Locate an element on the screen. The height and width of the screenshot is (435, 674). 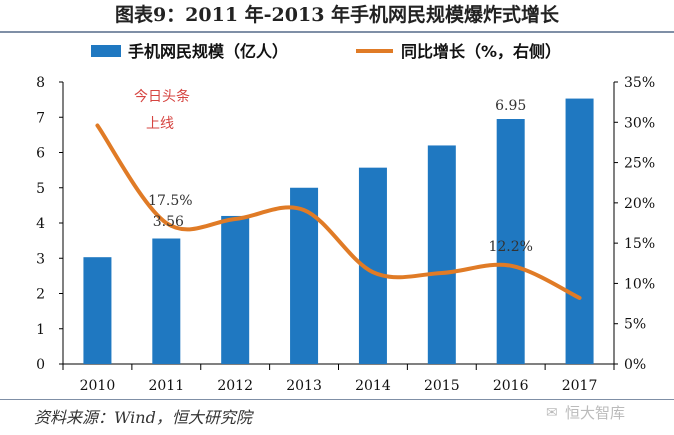
y-left-tick-label: 1 is located at coordinates (40, 330).